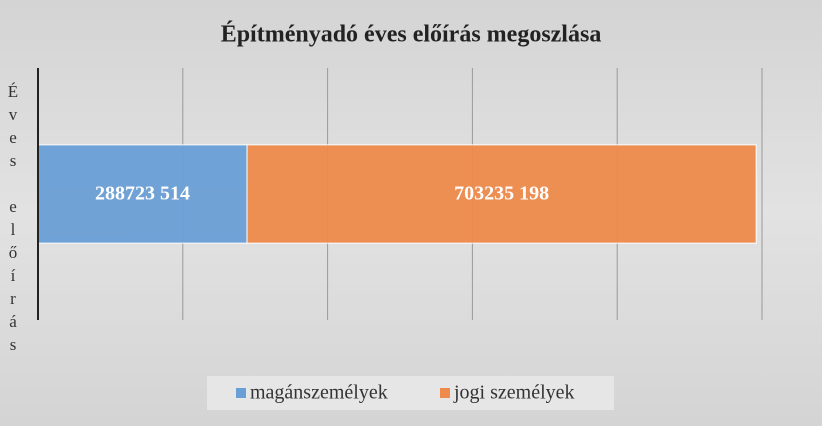  I want to click on chart-title: Építményadó éves előírás megoszlása, so click(411, 35).